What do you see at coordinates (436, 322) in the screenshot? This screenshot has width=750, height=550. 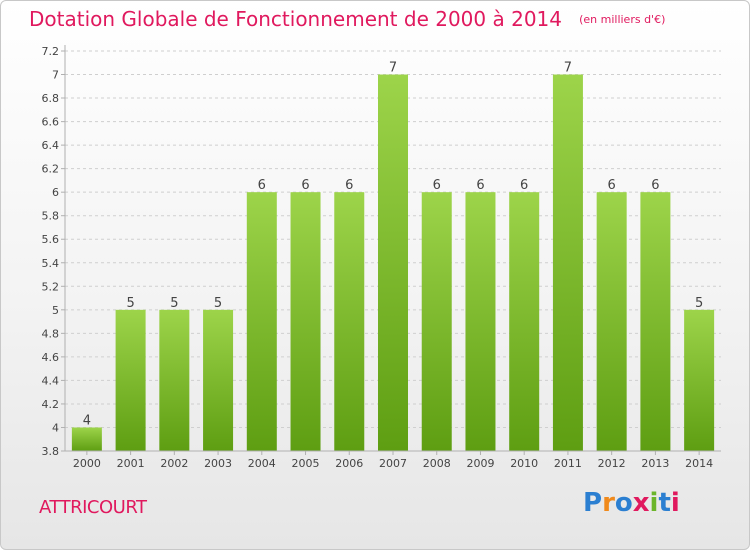 I see `bar-2008` at bounding box center [436, 322].